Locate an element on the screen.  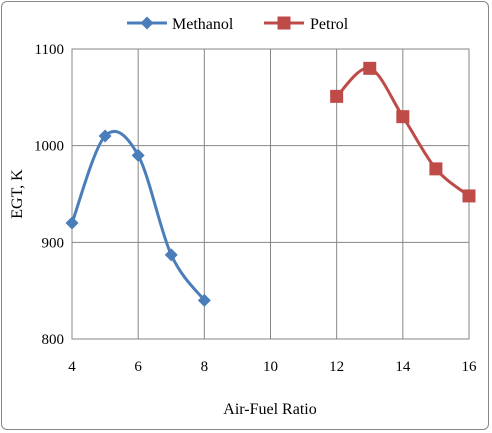
x-tick-label: 16 is located at coordinates (470, 367).